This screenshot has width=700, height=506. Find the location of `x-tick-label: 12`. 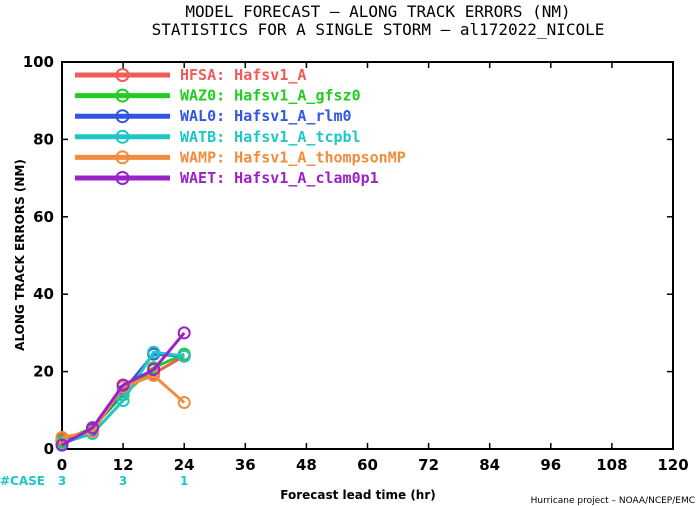

x-tick-label: 12 is located at coordinates (123, 465).